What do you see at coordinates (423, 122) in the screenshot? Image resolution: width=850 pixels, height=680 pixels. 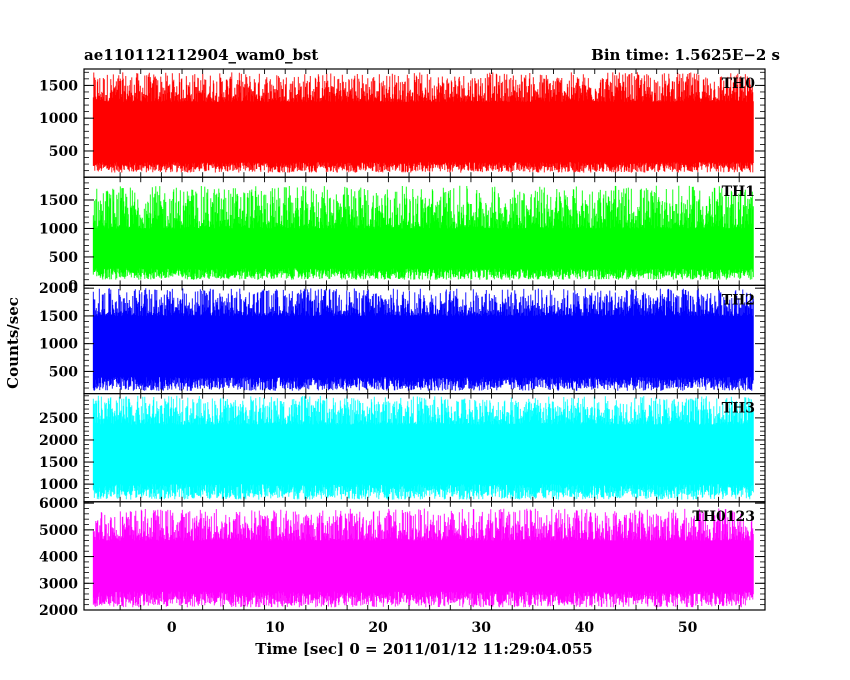 I see `series-line-th0` at bounding box center [423, 122].